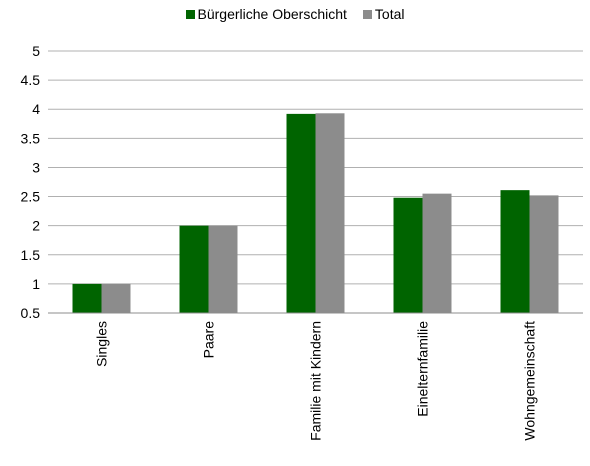 The width and height of the screenshot is (590, 466). I want to click on y-tick-label-1: 1, so click(36, 284).